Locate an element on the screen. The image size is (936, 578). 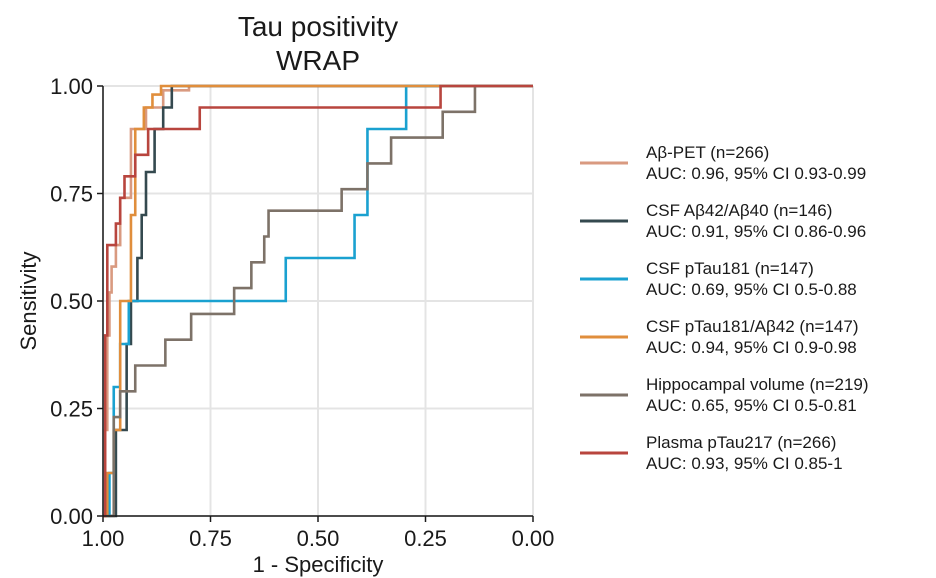
legend-series-name-1: CSF Aβ42/Aβ40 (n=146) is located at coordinates (739, 210).